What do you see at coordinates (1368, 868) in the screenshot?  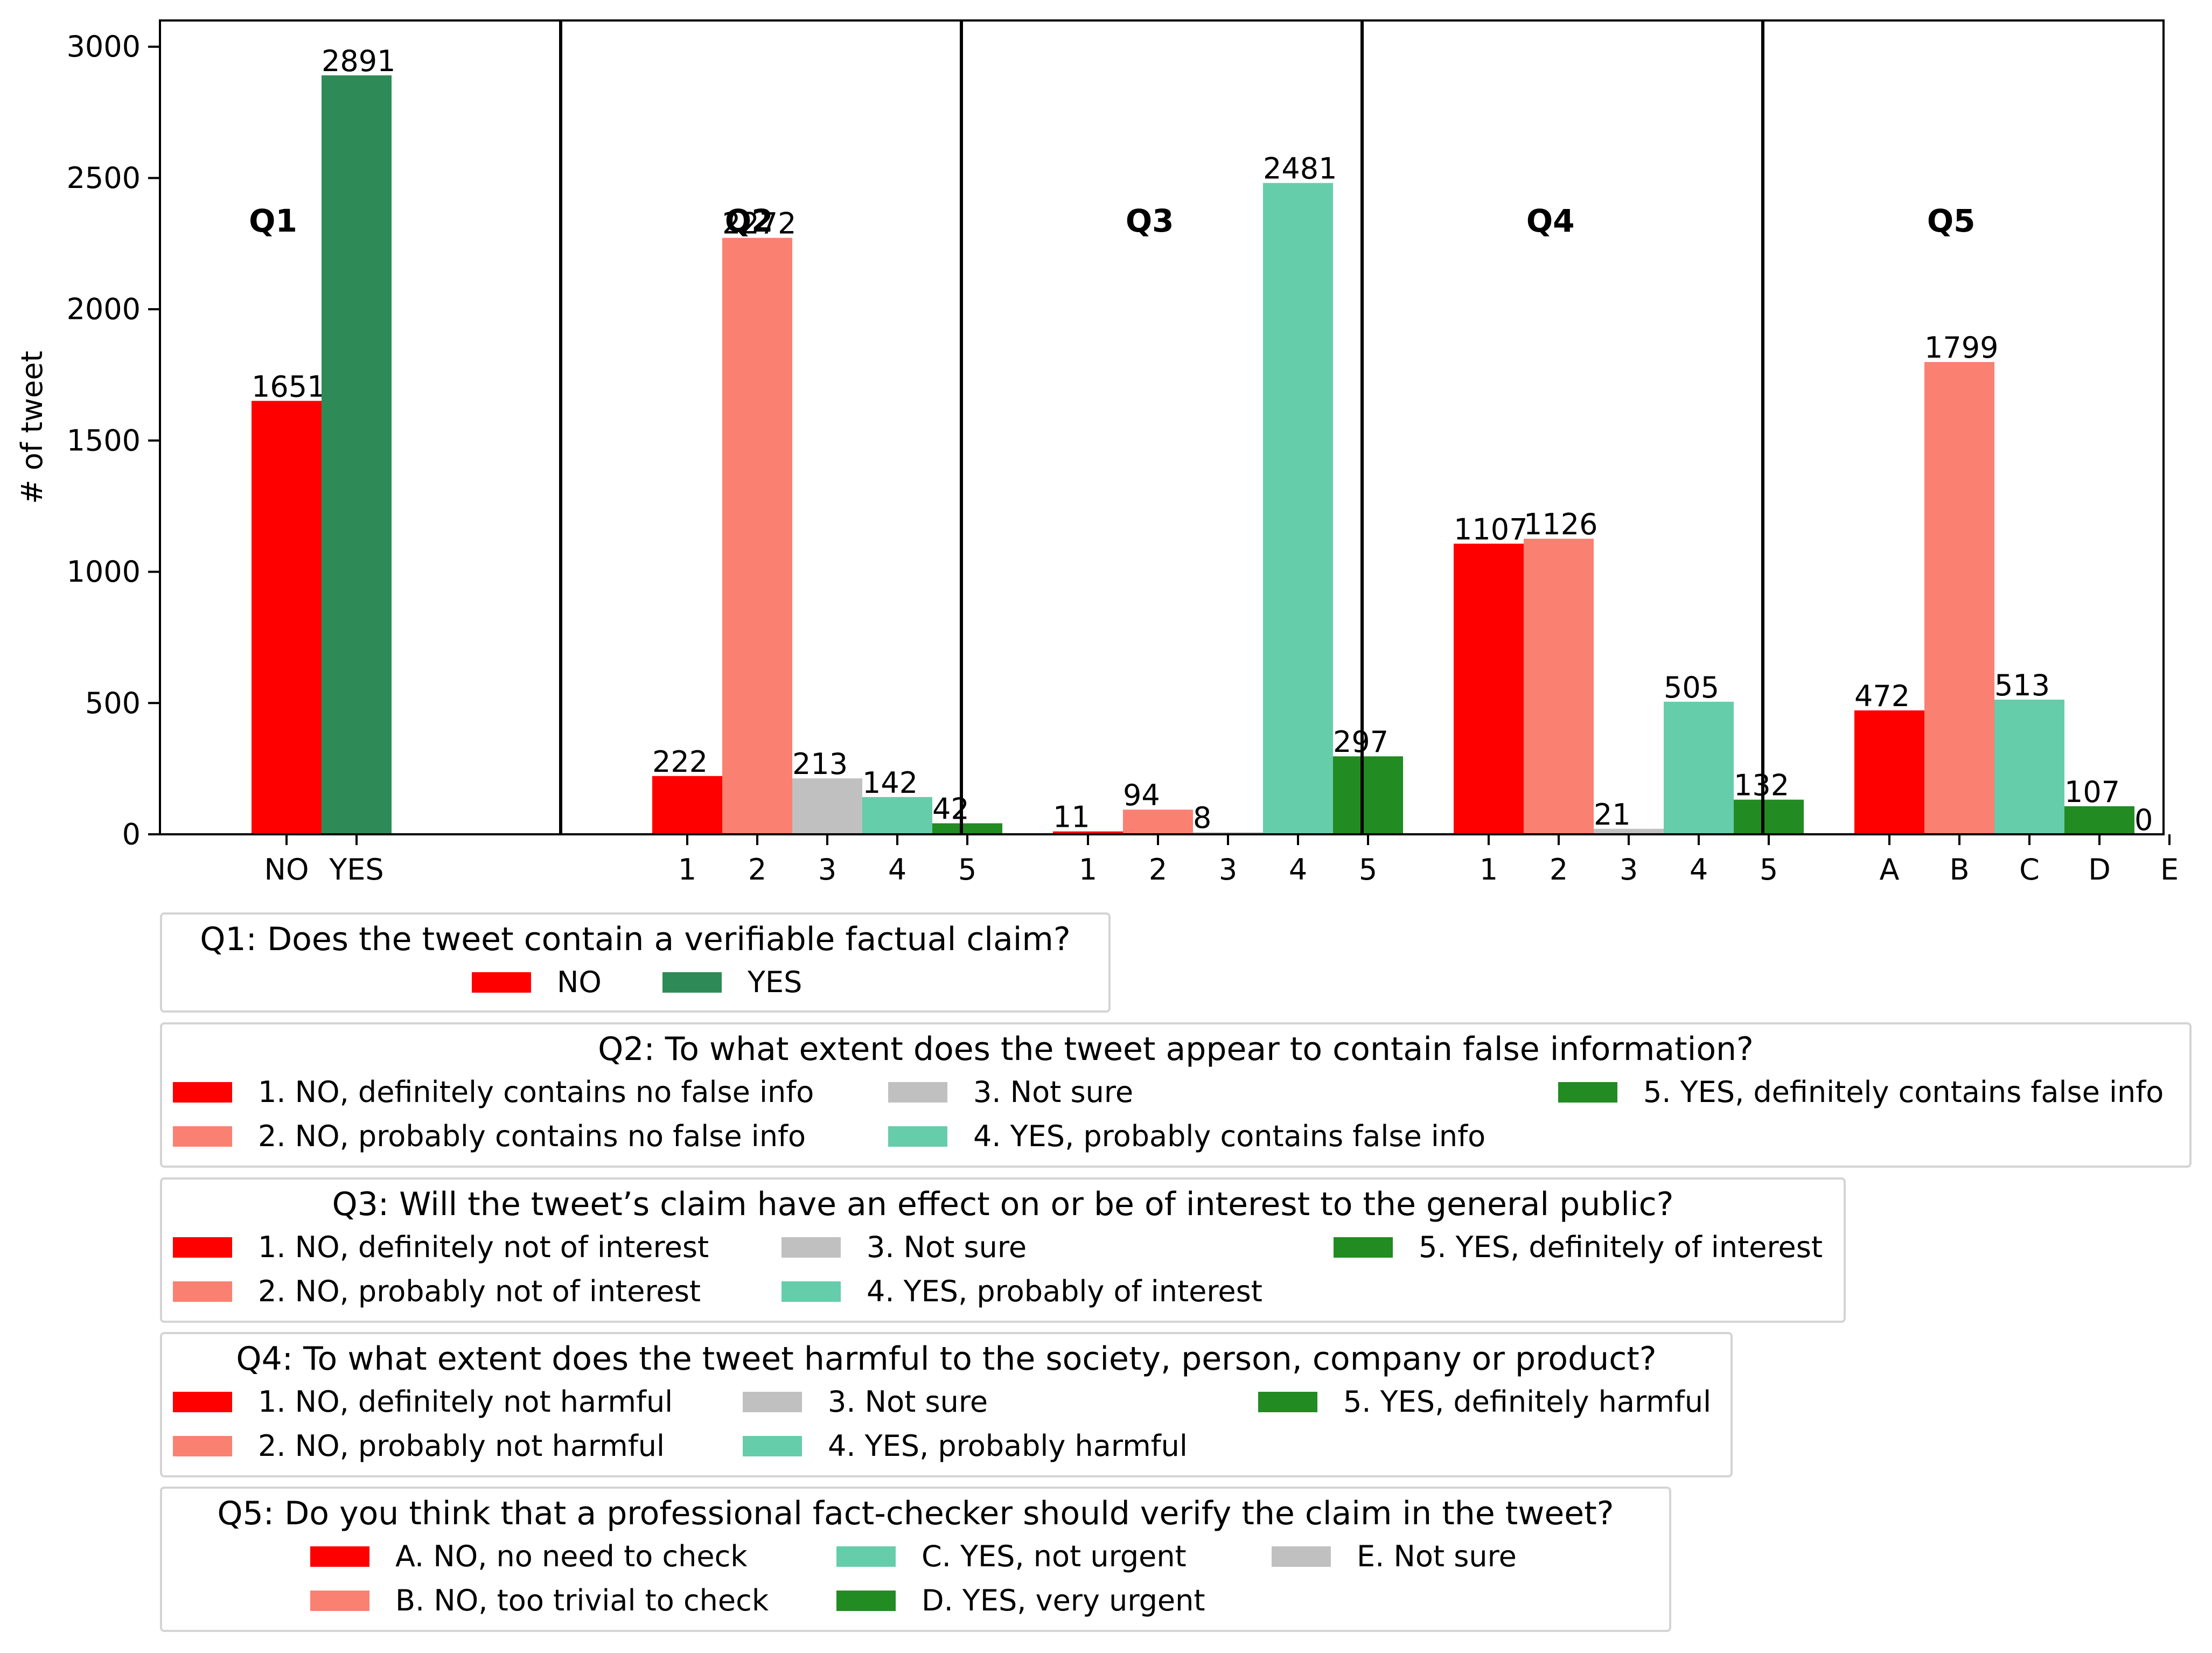 I see `x-tick-label: 5` at bounding box center [1368, 868].